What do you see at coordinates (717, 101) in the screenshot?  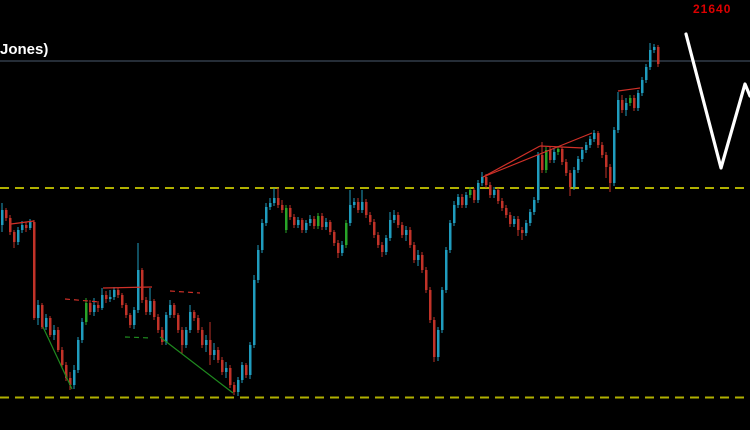 I see `forecast-zigzag` at bounding box center [717, 101].